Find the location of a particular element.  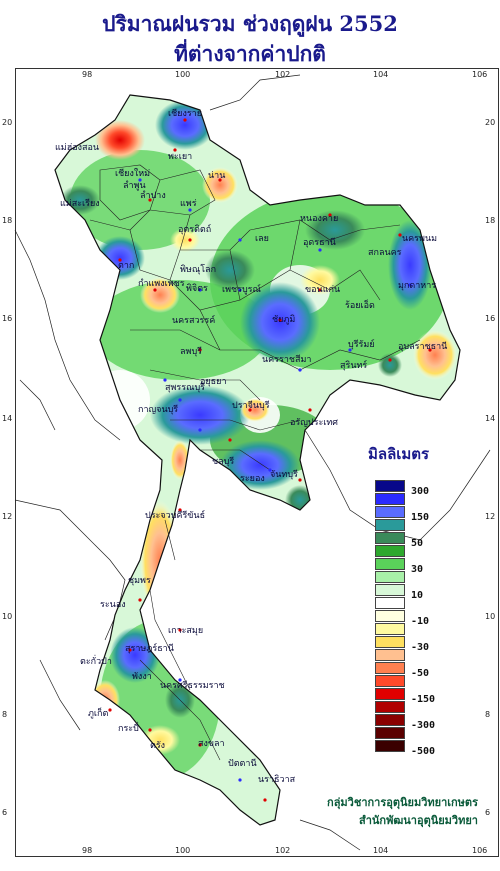

place-label: ปราจีนบุรี is located at coordinates (251, 405).